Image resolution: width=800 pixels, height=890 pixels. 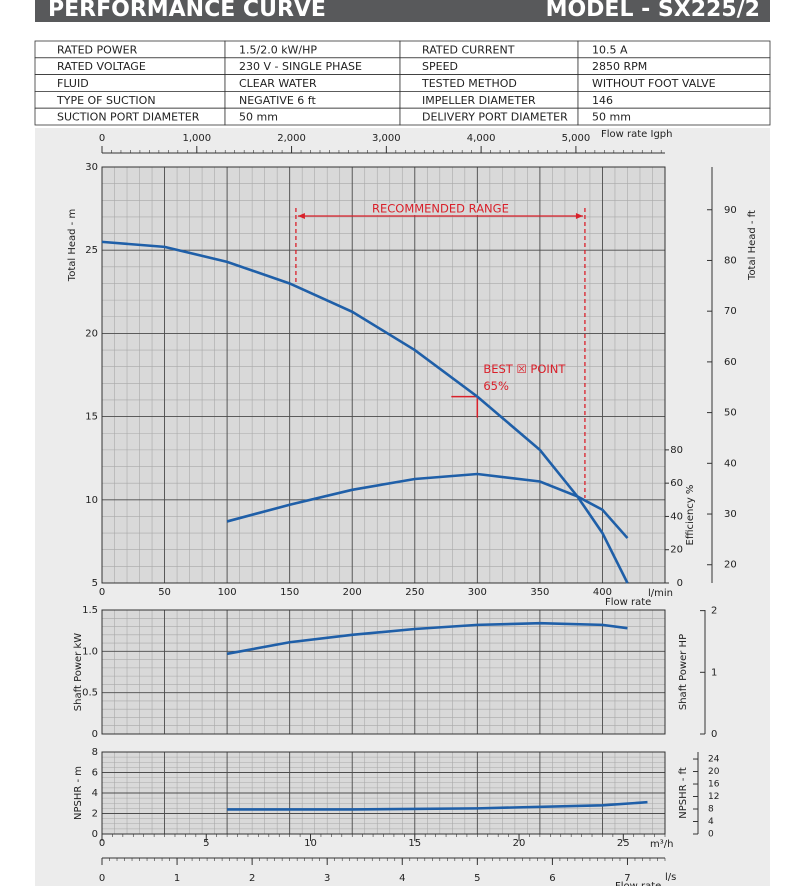 What do you see at coordinates (496, 386) in the screenshot?
I see `best-point-eff: 65%` at bounding box center [496, 386].